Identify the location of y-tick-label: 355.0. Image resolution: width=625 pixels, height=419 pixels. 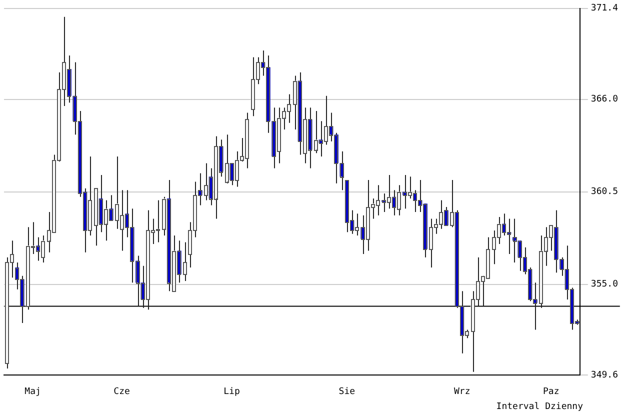
(604, 285).